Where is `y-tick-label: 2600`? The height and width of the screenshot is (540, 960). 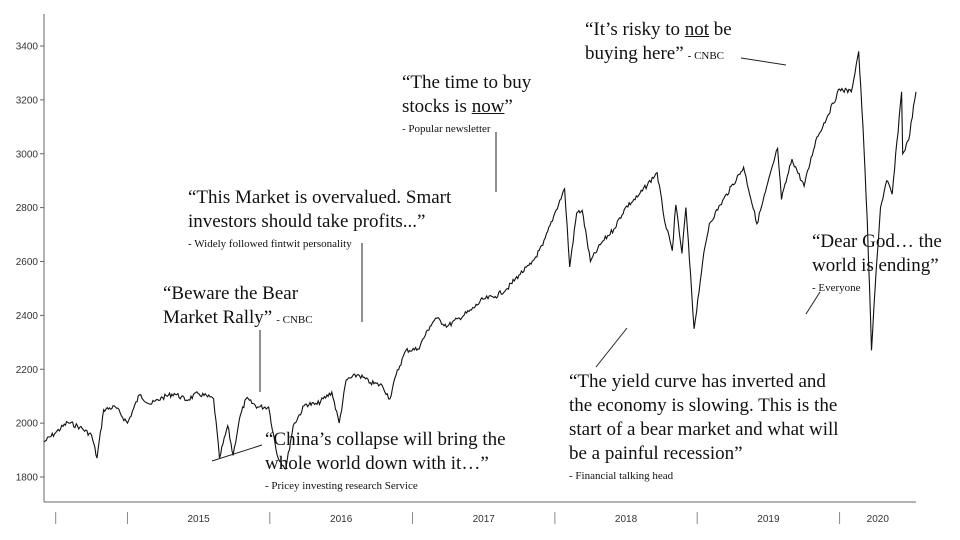
y-tick-label: 2600 is located at coordinates (27, 262).